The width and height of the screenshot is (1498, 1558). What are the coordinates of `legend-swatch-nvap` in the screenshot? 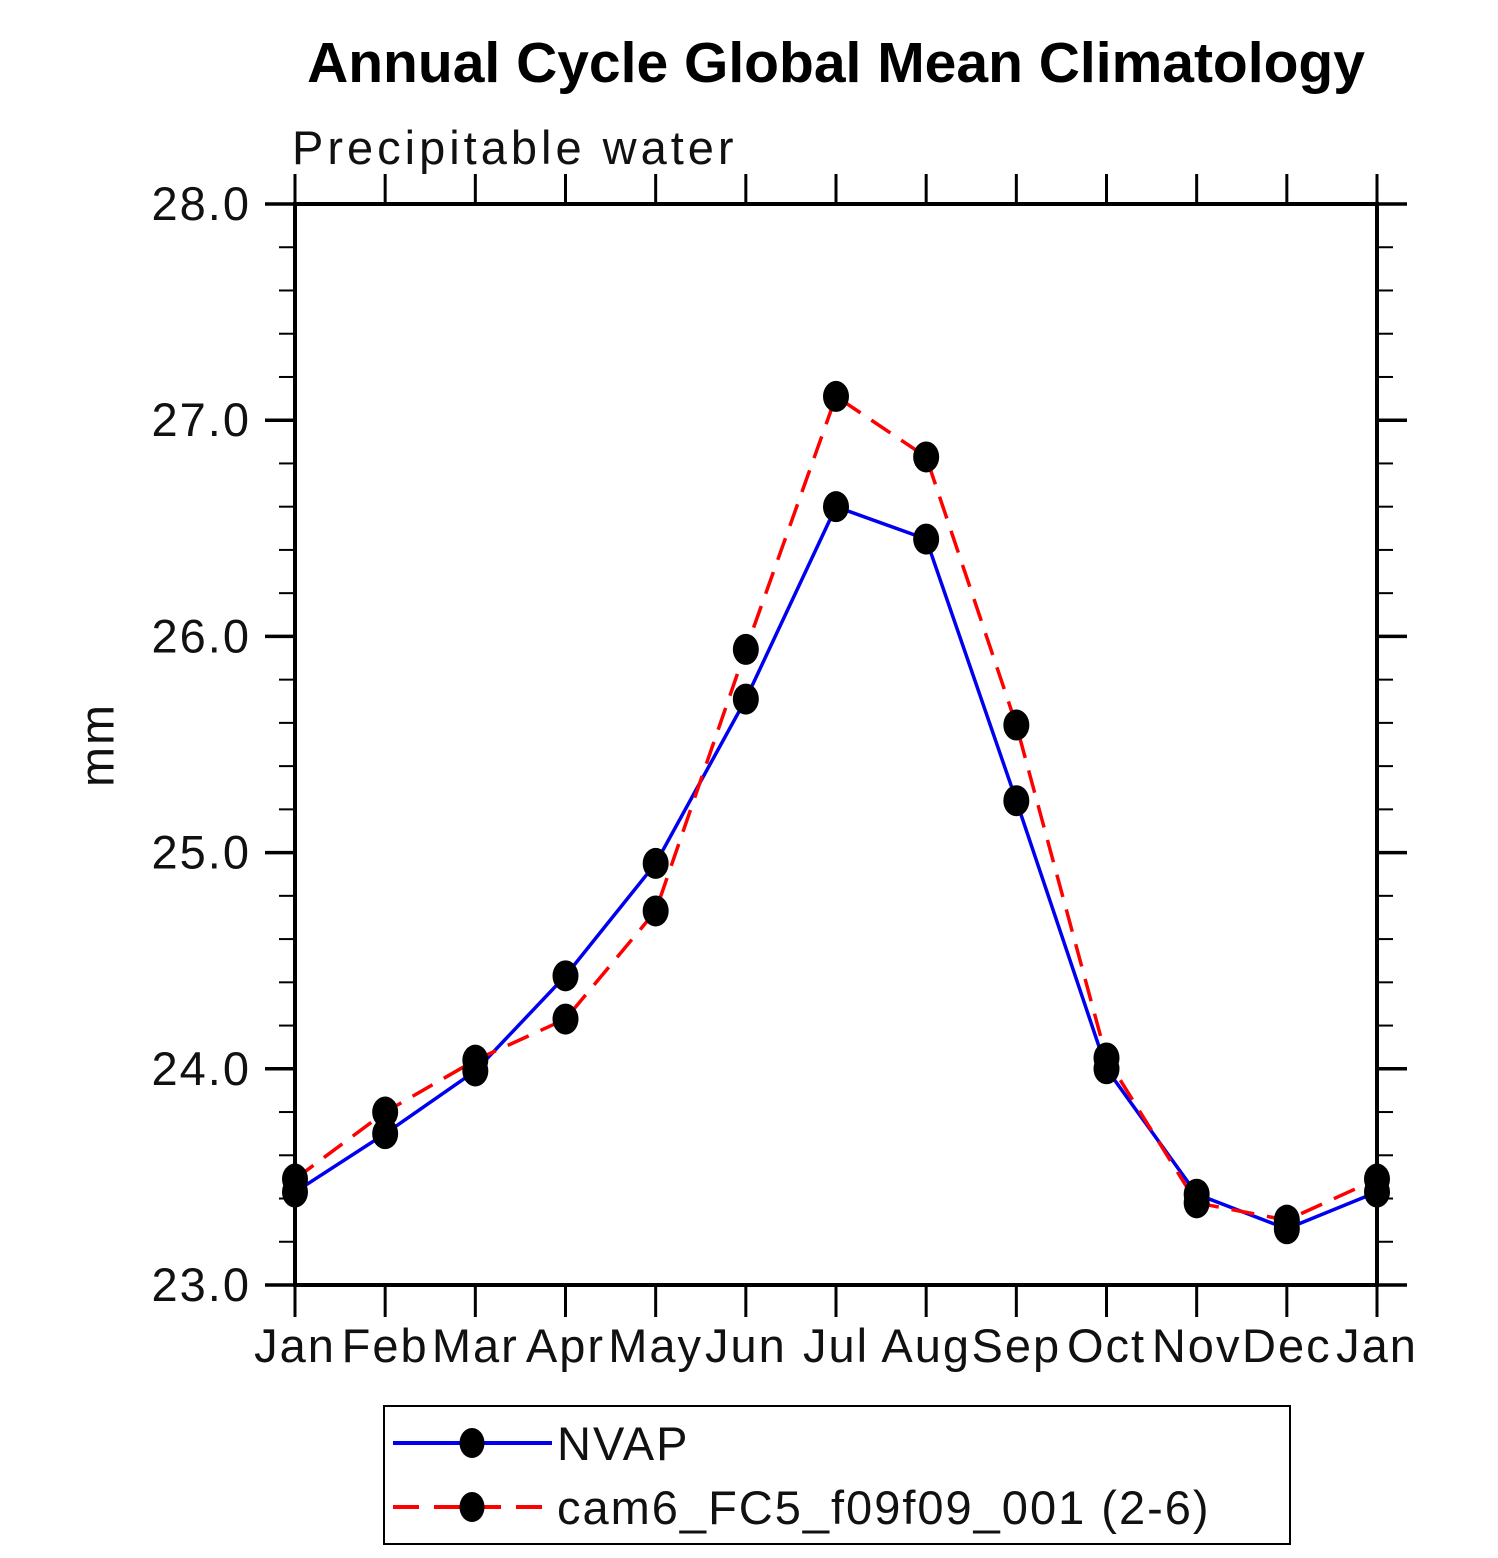 It's located at (472, 1443).